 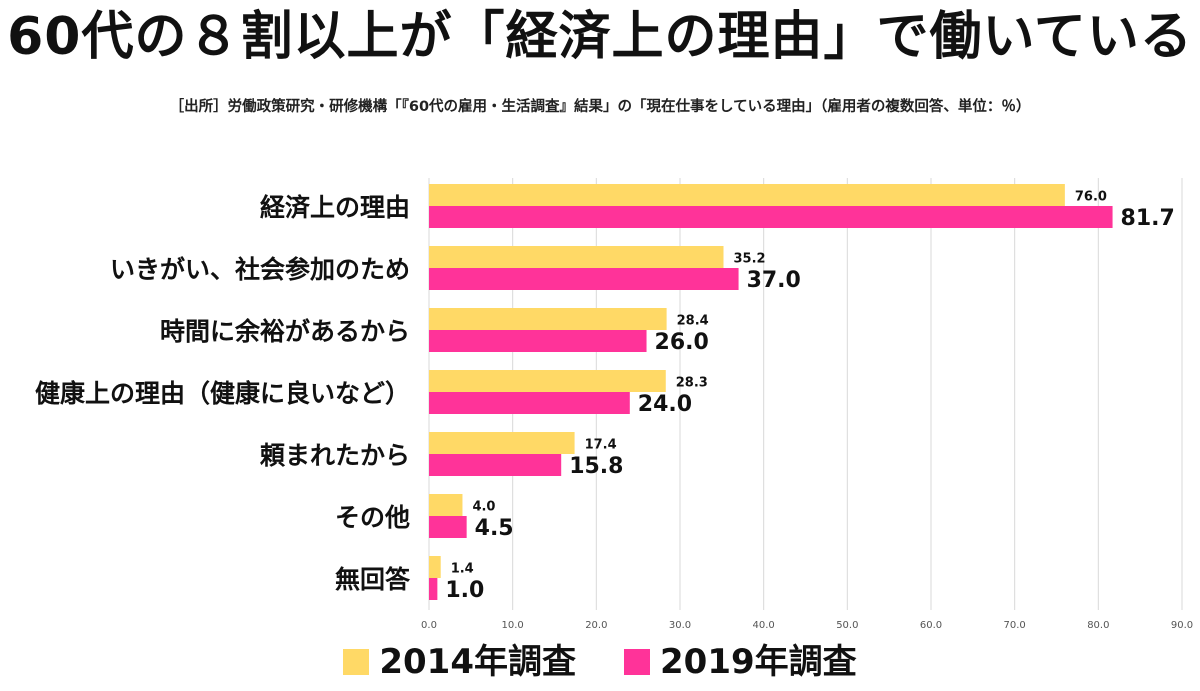 What do you see at coordinates (222, 393) in the screenshot?
I see `category-label: 健康上の理由（健康に良いなど）` at bounding box center [222, 393].